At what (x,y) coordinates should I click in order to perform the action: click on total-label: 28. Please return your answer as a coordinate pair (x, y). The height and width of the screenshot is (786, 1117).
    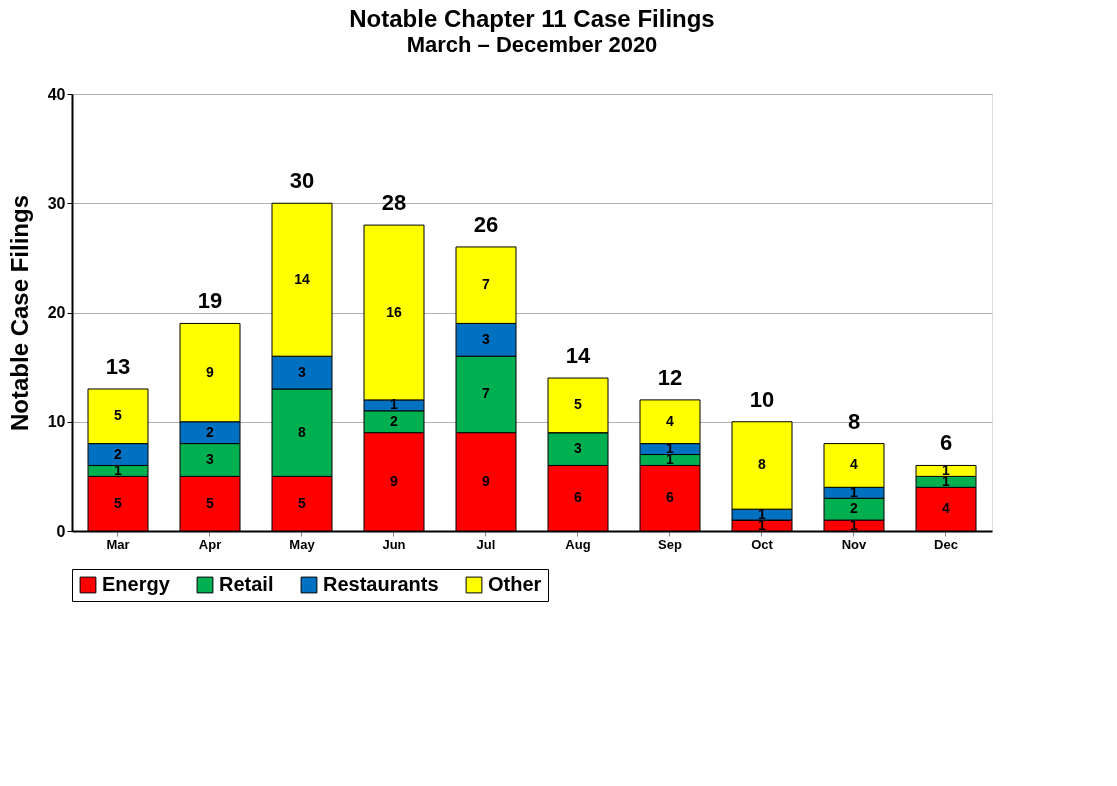
    Looking at the image, I should click on (394, 203).